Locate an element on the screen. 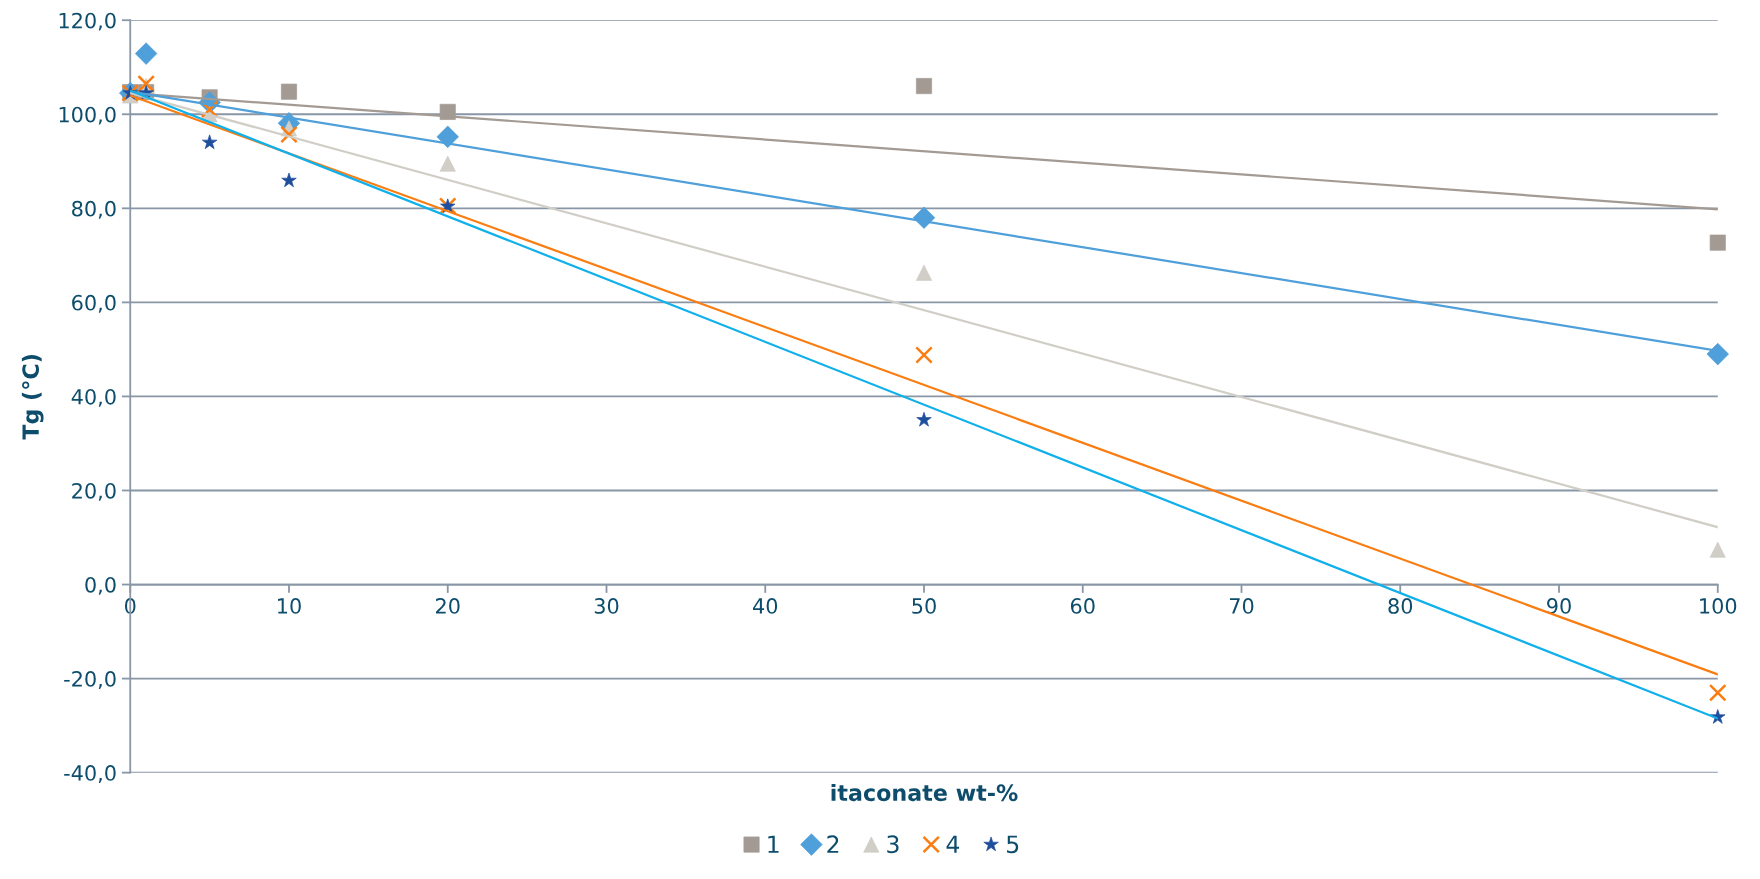  y-tick-label: 40,0 is located at coordinates (93, 397).